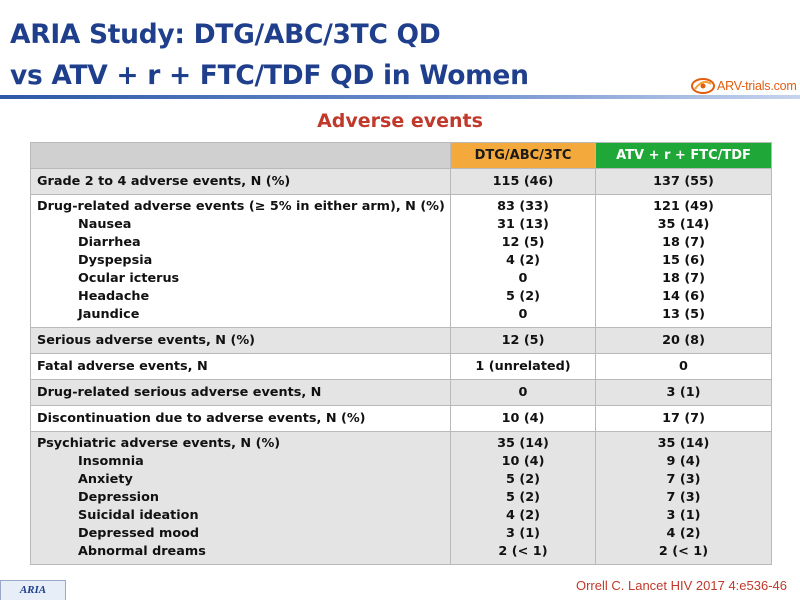  Describe the element at coordinates (269, 75) in the screenshot. I see `slide-title-line-2: vs ATV + r + FTC/TDF QD in Women` at that location.